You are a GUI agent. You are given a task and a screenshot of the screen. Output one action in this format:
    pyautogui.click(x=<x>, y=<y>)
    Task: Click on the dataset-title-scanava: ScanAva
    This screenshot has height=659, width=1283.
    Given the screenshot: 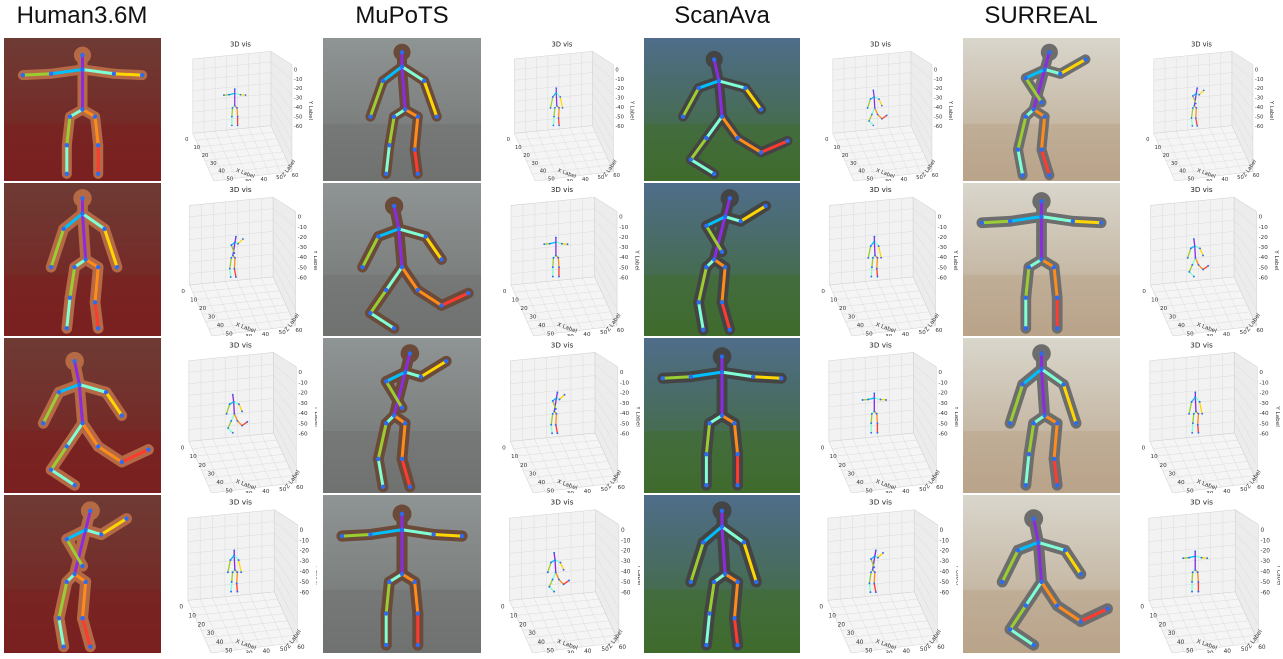 What is the action you would take?
    pyautogui.click(x=722, y=15)
    